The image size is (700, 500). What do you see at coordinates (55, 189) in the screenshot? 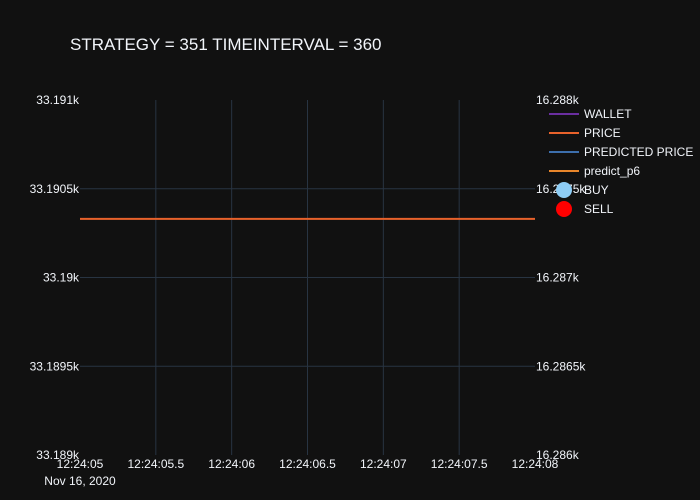
I see `y-left-tick-label: 33.1905k` at bounding box center [55, 189].